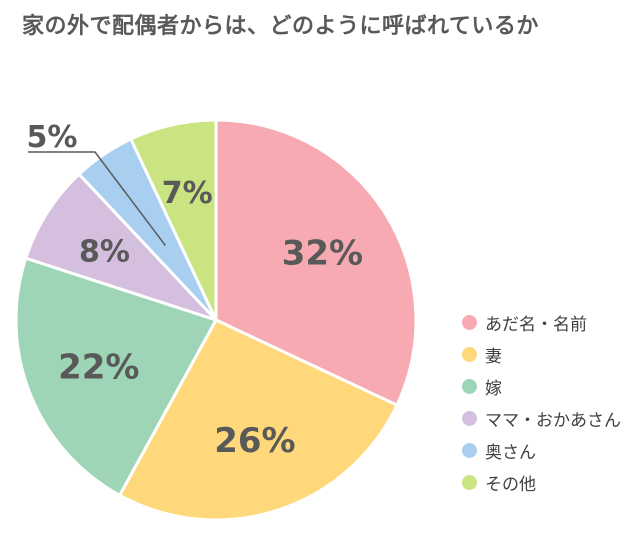  What do you see at coordinates (541, 450) in the screenshot?
I see `legend-item: 奥さん` at bounding box center [541, 450].